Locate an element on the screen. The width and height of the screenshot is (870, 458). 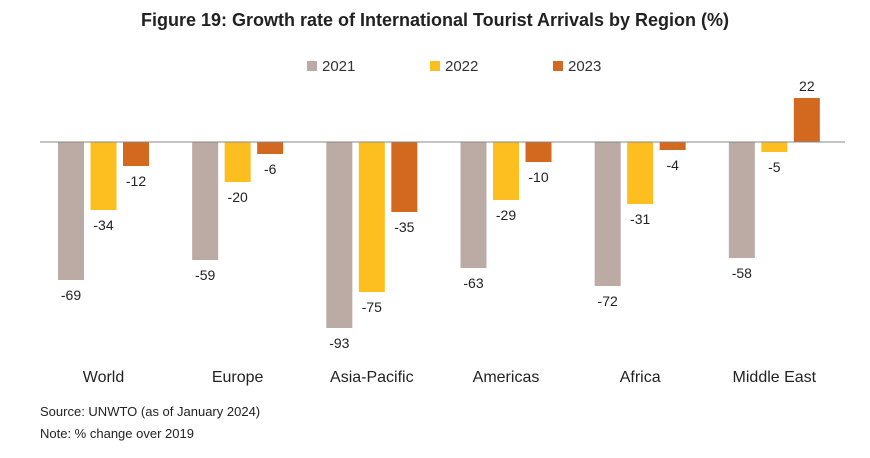
data-label: -72 is located at coordinates (608, 301).